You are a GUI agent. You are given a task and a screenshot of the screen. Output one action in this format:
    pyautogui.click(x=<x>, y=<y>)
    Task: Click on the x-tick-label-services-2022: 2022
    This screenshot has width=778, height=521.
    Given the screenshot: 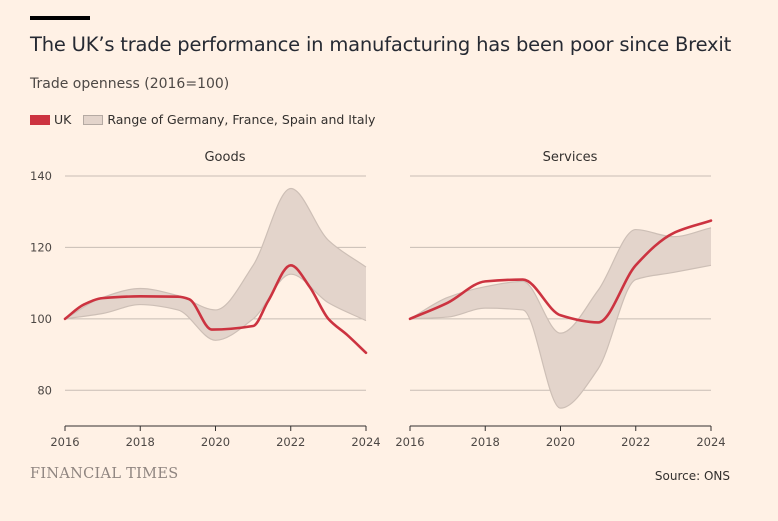 What is the action you would take?
    pyautogui.click(x=635, y=442)
    